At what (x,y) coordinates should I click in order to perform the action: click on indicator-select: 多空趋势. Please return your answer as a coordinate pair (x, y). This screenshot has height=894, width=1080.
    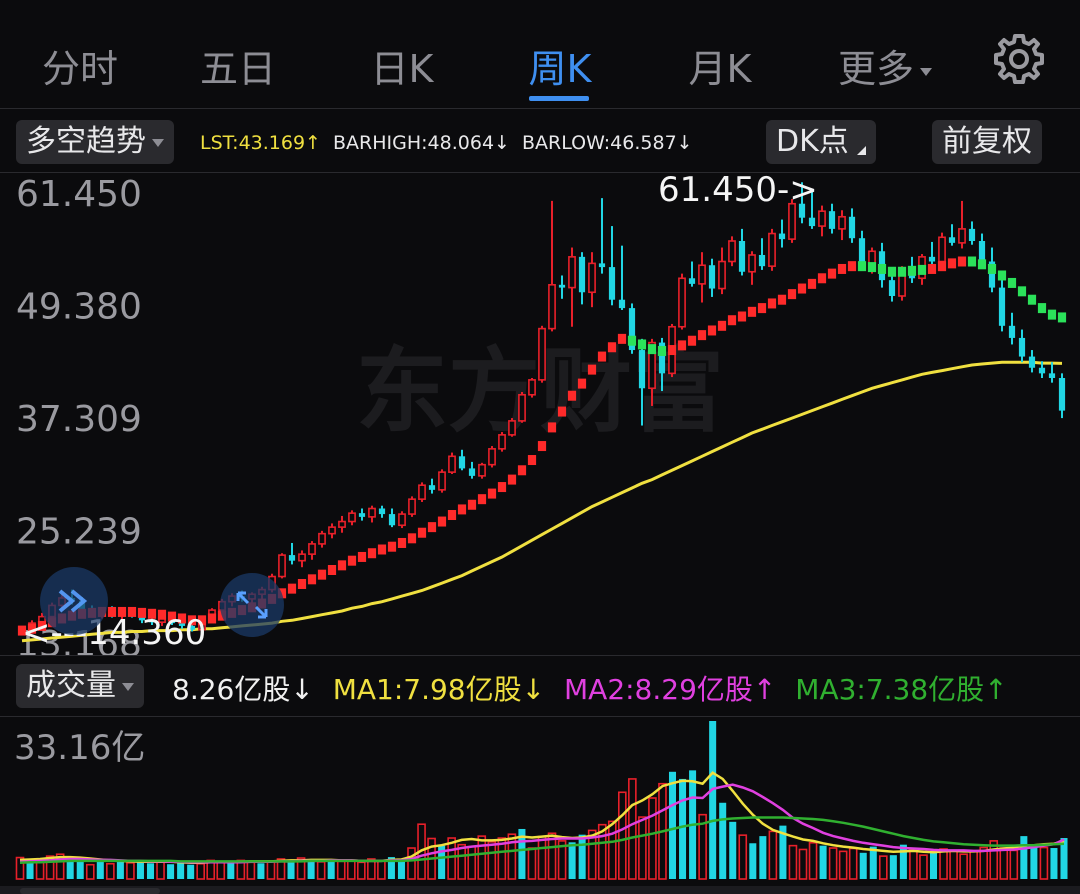
    Looking at the image, I should click on (95, 142).